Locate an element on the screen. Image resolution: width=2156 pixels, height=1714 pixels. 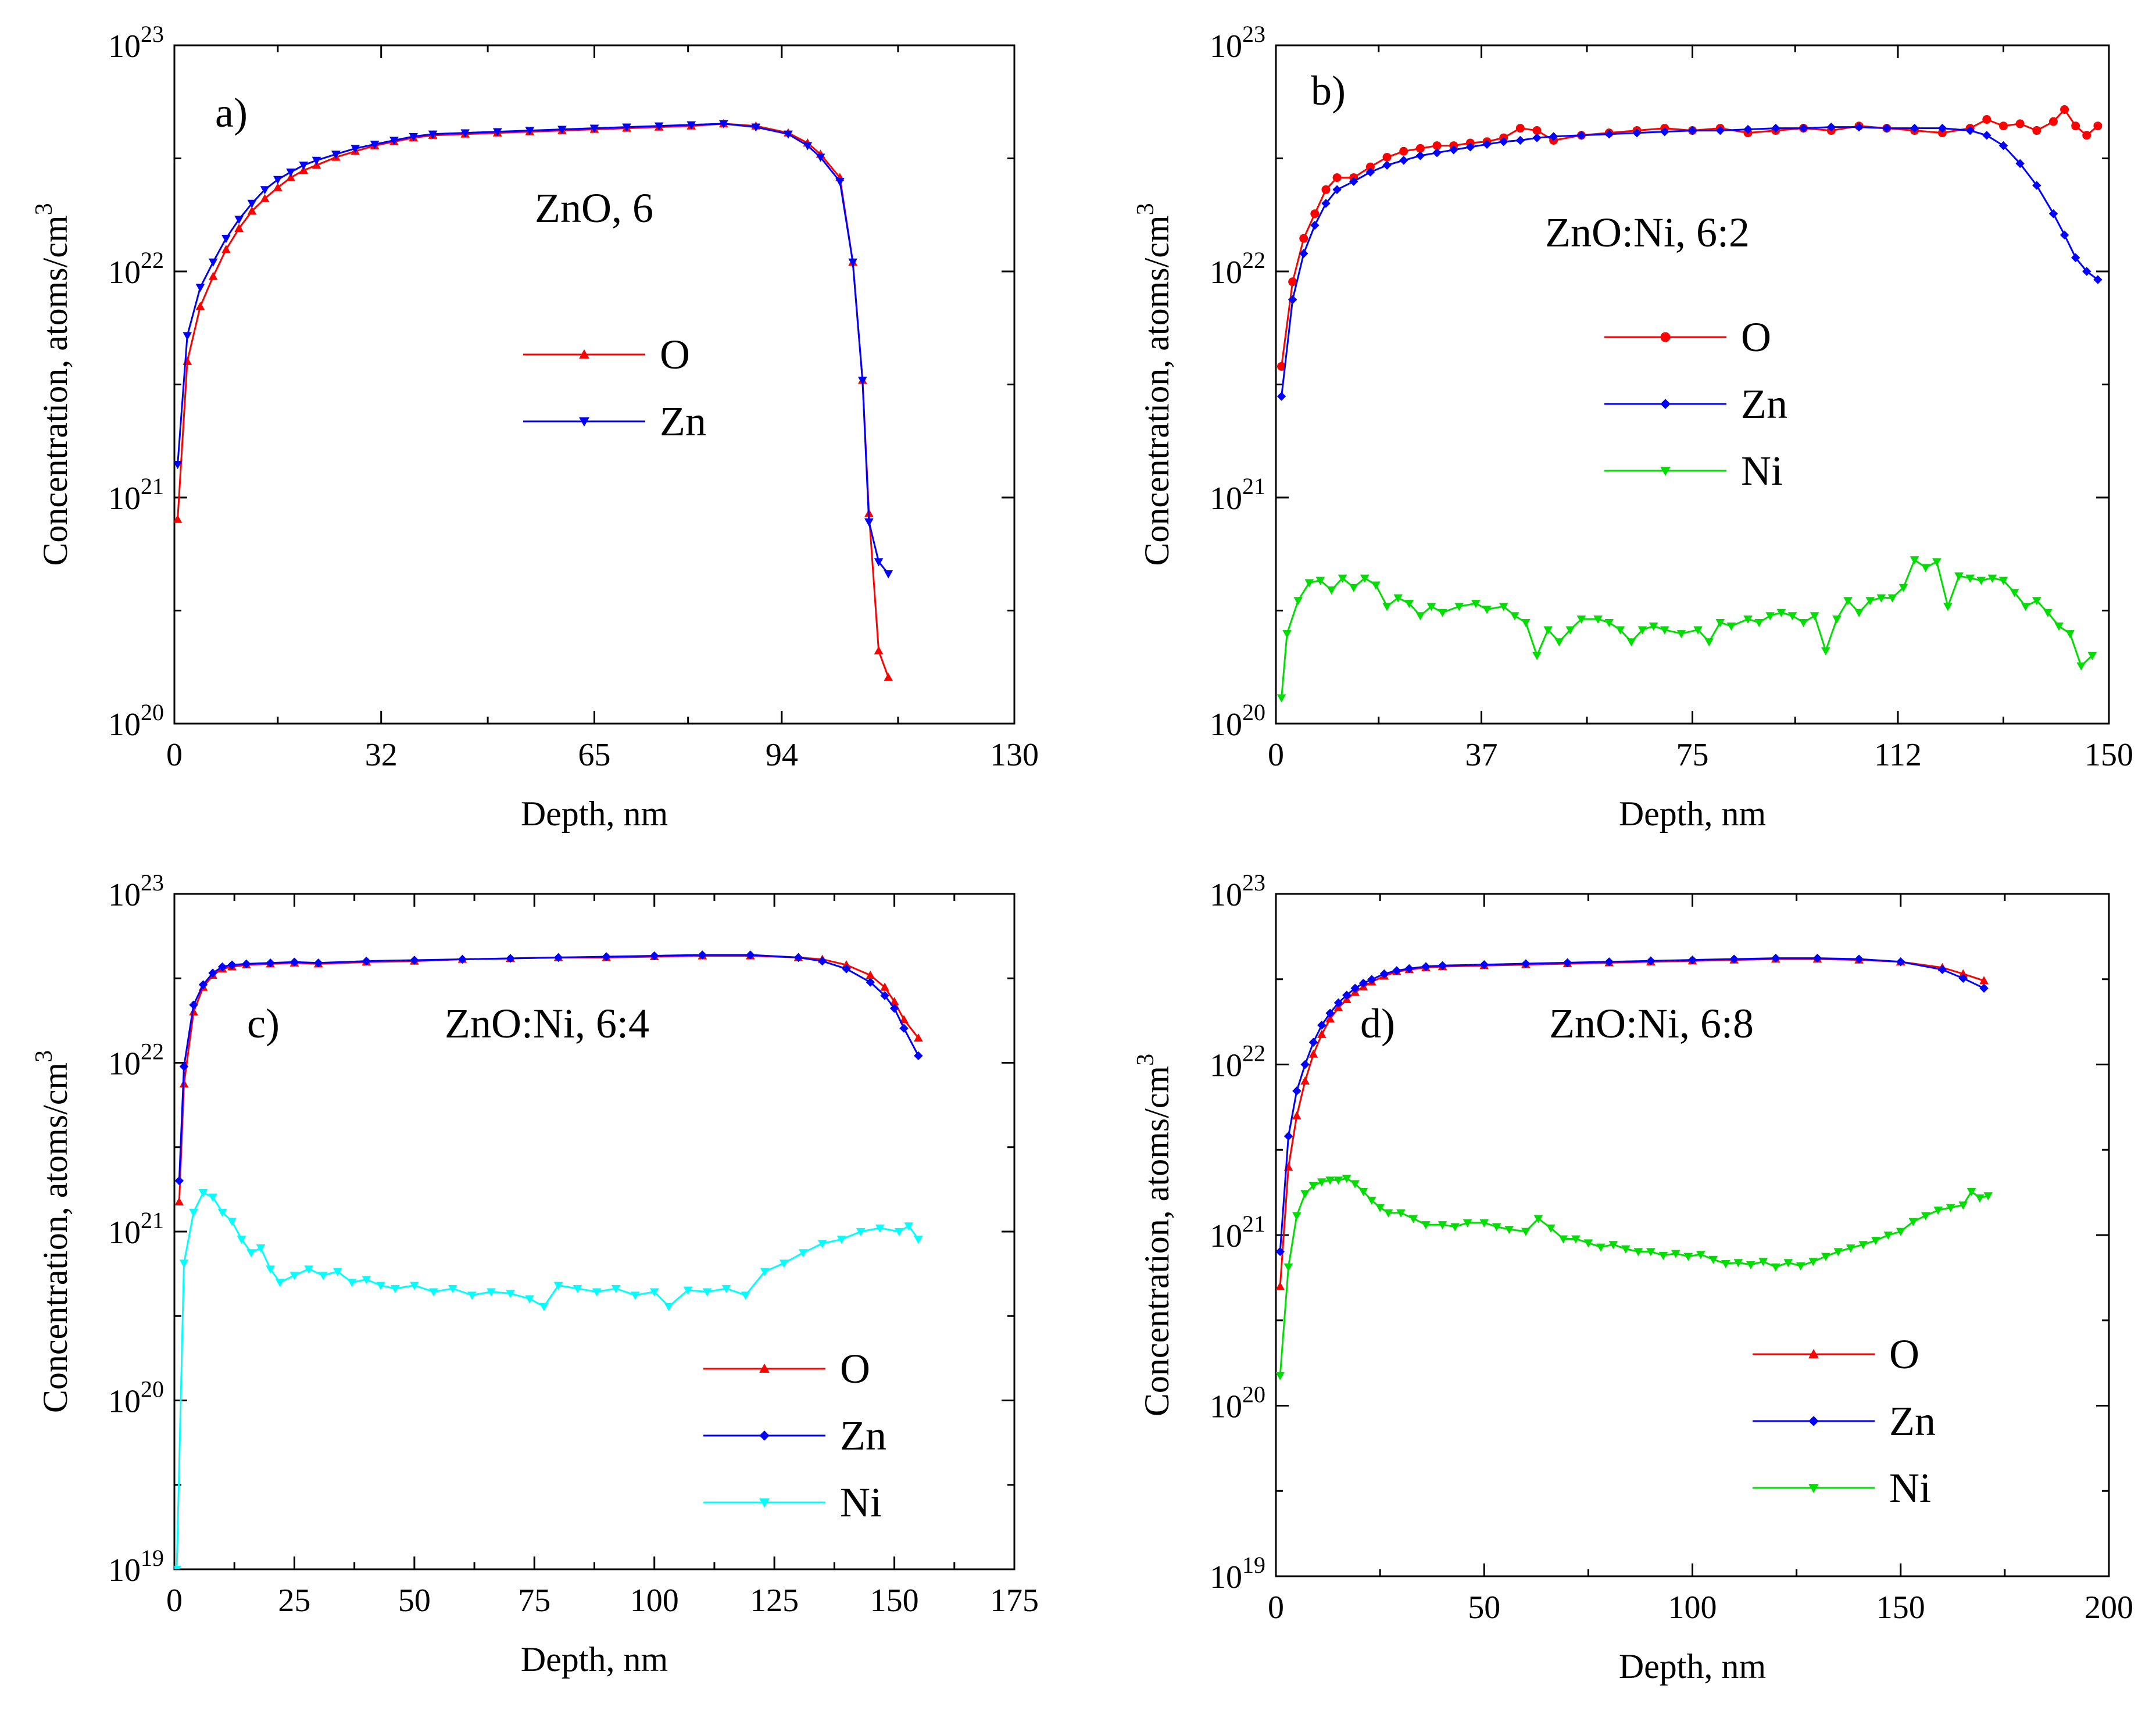
y-tick-label: 1019 is located at coordinates (136, 1567).